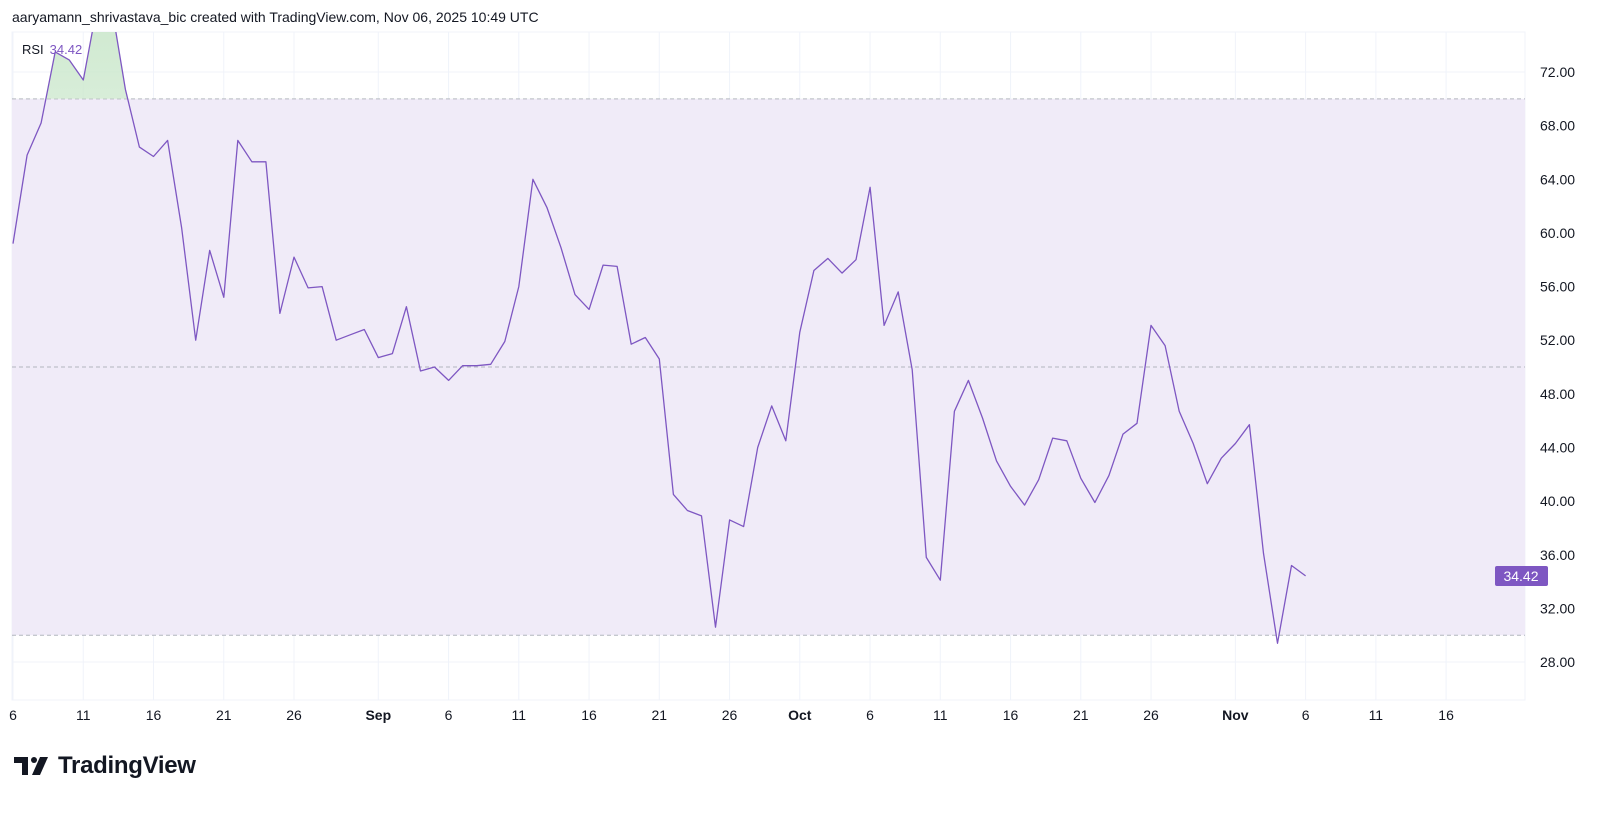 Image resolution: width=1600 pixels, height=818 pixels. Describe the element at coordinates (1557, 179) in the screenshot. I see `y-tick-label: 64.00` at that location.